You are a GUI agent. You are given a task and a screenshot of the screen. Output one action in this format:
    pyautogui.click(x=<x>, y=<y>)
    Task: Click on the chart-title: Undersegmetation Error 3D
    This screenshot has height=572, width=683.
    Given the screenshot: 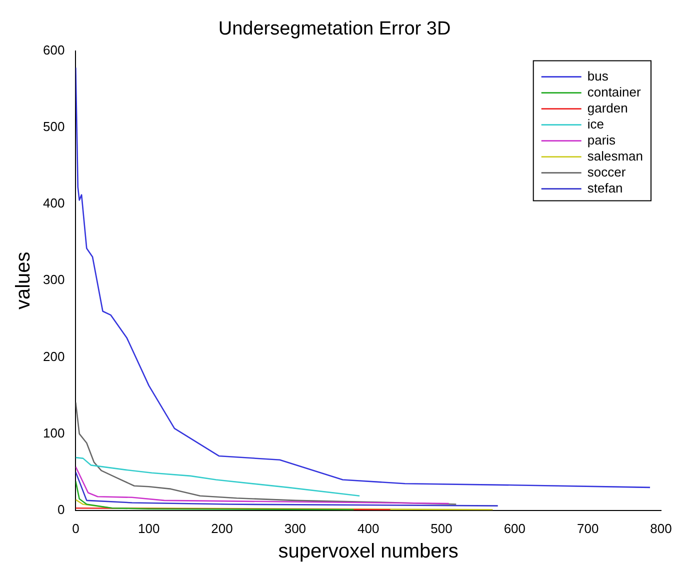 What is the action you would take?
    pyautogui.click(x=334, y=29)
    